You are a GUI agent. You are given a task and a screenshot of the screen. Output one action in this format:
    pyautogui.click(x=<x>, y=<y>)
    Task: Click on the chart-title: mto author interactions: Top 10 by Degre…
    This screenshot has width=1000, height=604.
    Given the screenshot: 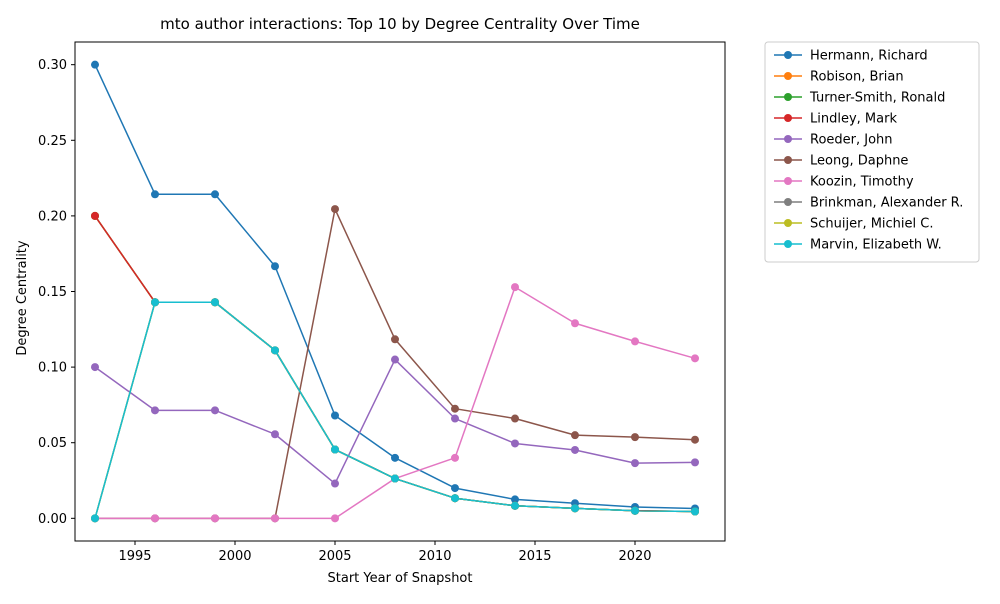 What is the action you would take?
    pyautogui.click(x=400, y=24)
    